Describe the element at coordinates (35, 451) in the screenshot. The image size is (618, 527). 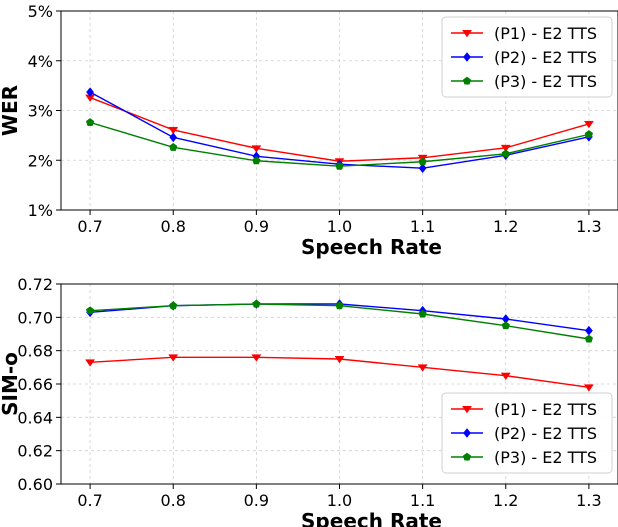
I see `y-tick-label: 0.62` at that location.